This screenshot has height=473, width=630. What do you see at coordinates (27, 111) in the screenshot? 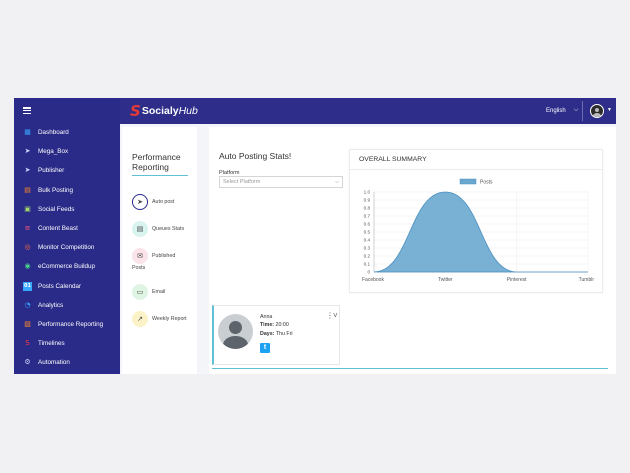
I see `hamburger-menu-icon` at bounding box center [27, 111].